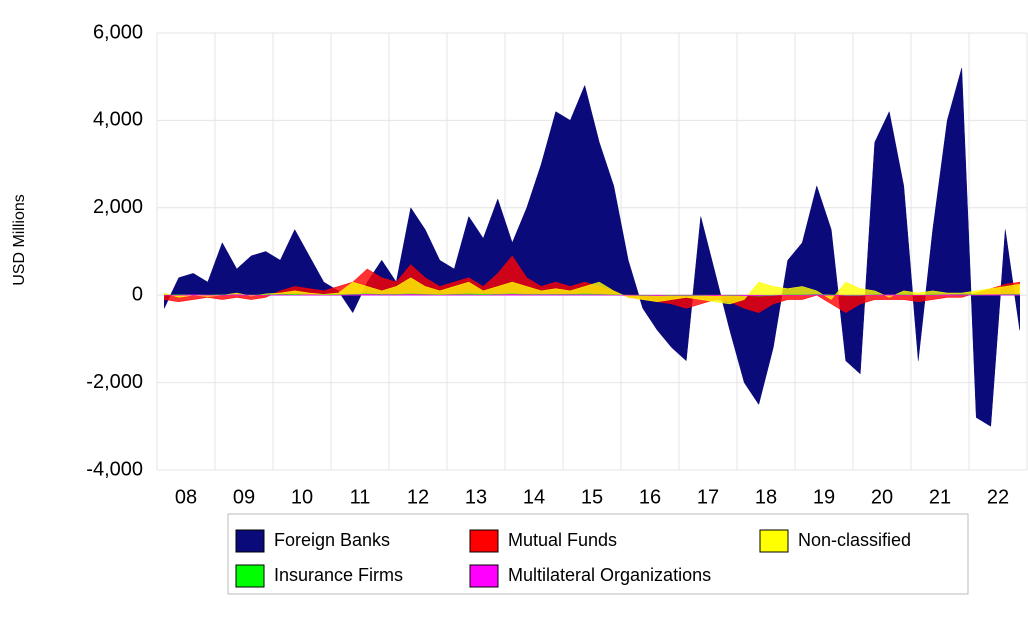 This screenshot has height=627, width=1028. What do you see at coordinates (476, 497) in the screenshot?
I see `x-tick-label: 13` at bounding box center [476, 497].